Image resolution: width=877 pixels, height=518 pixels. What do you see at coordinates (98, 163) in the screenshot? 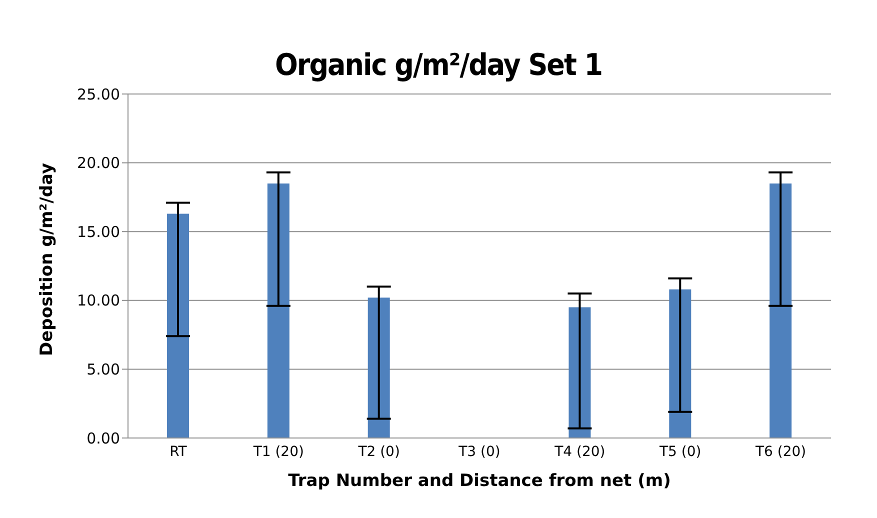
I see `y-tick-label: 20.00` at bounding box center [98, 163].